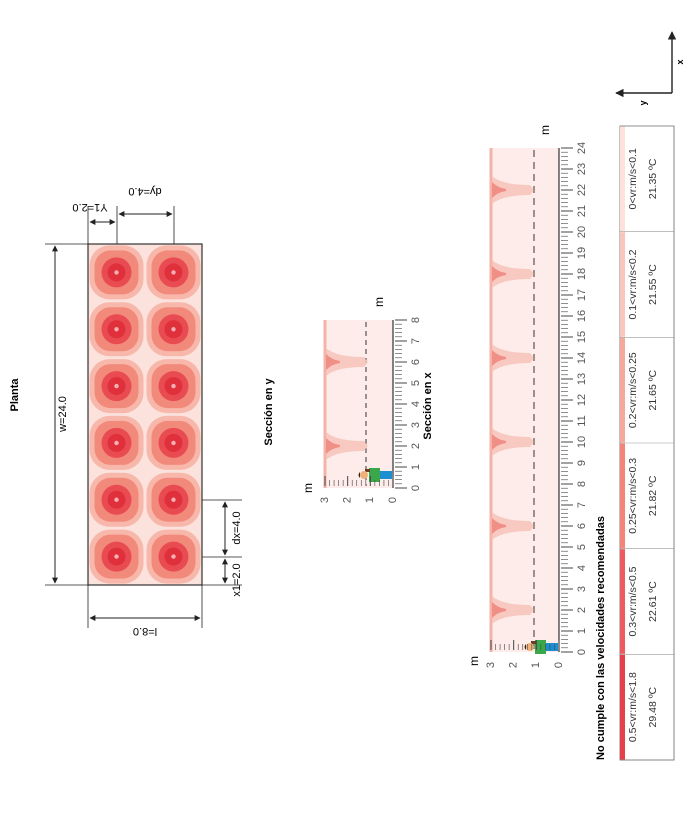 The width and height of the screenshot is (690, 814). What do you see at coordinates (582, 358) in the screenshot?
I see `ruler-tick-label: 14` at bounding box center [582, 358].